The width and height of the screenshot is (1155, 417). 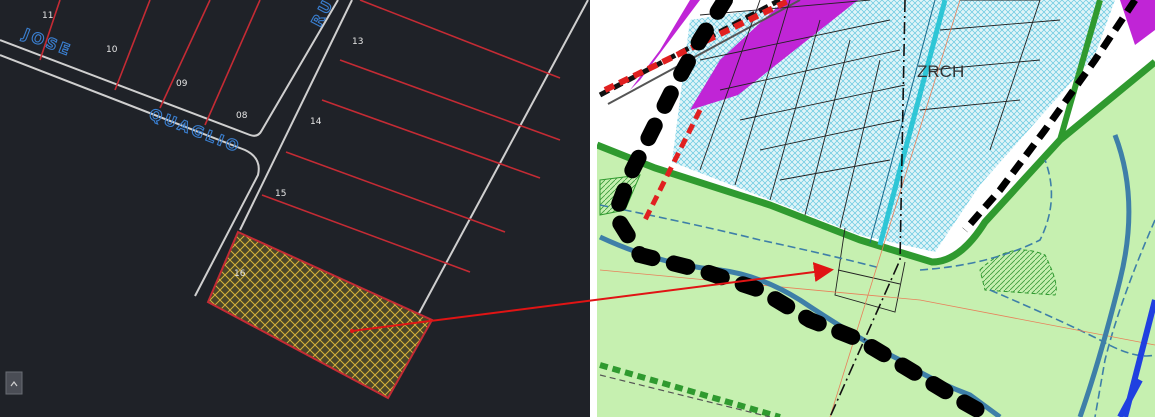 I want to click on lot-number-16: 16, so click(x=240, y=274).